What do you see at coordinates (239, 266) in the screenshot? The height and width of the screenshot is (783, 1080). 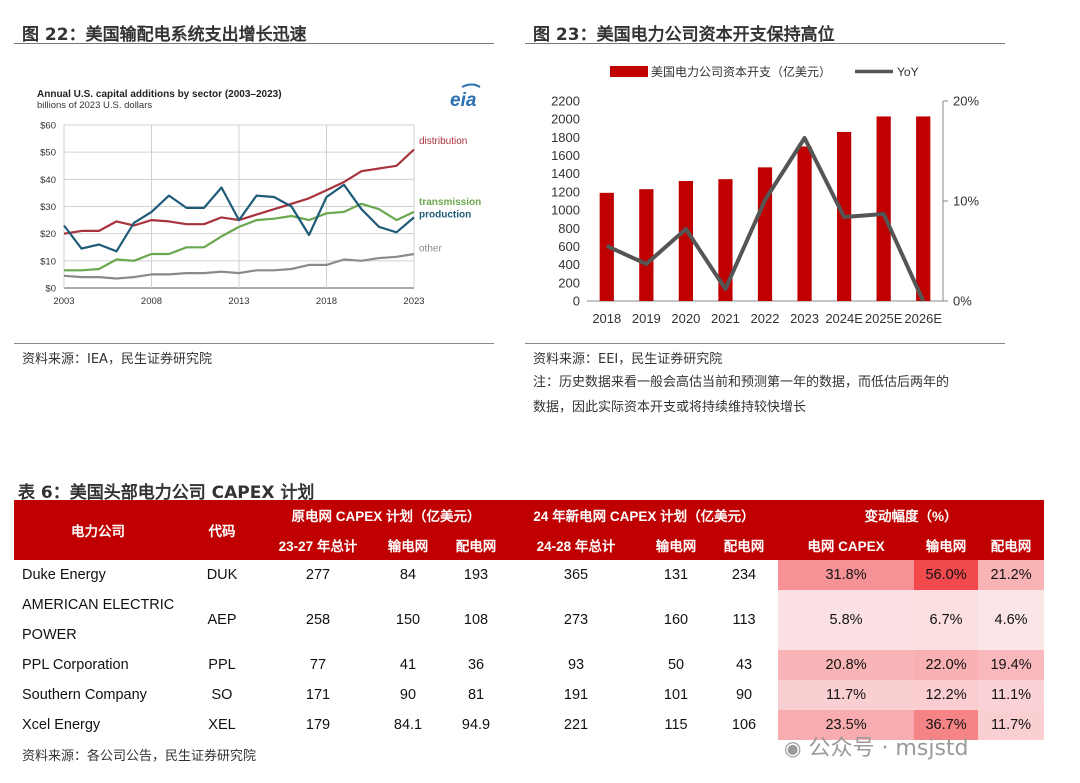 I see `series-line-other` at bounding box center [239, 266].